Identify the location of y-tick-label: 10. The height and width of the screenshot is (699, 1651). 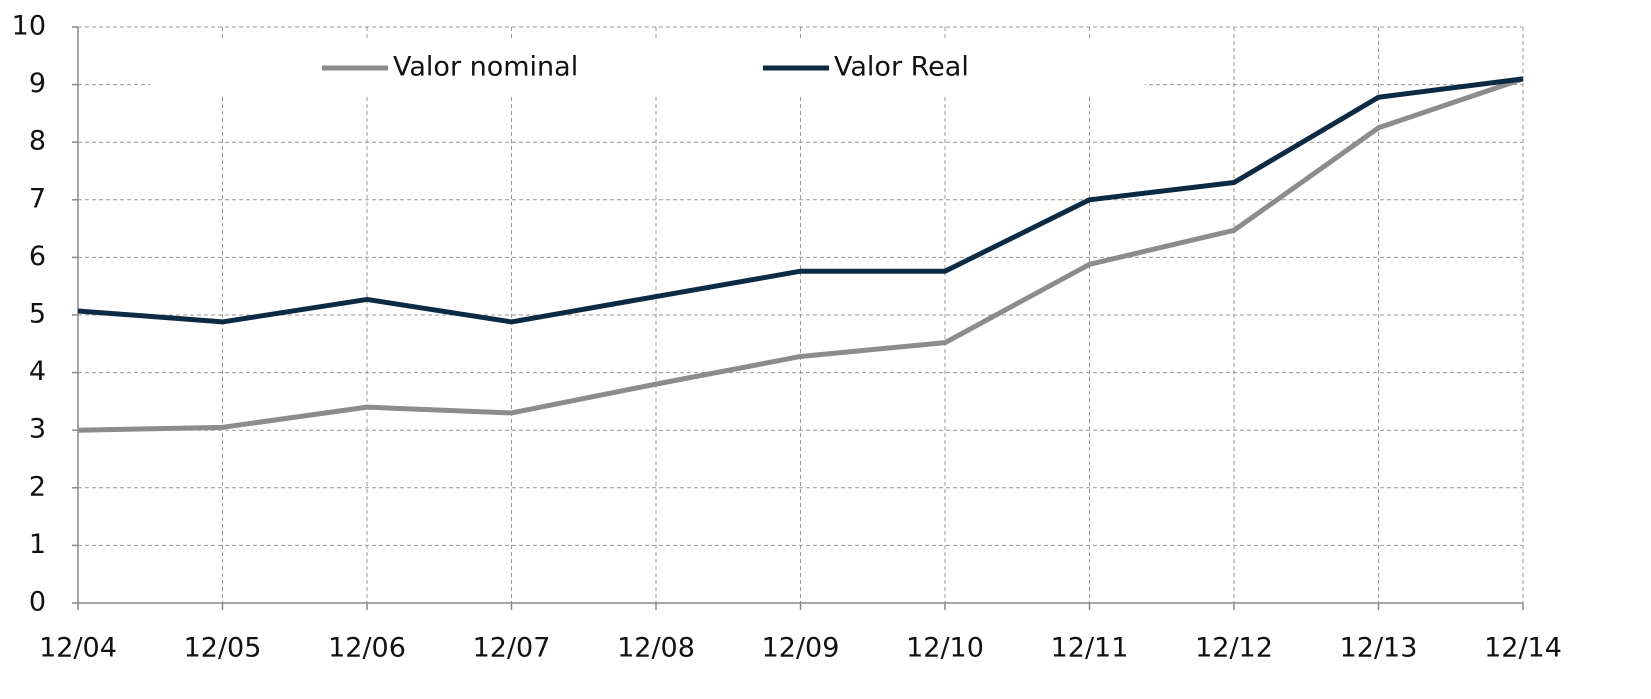
(29, 26).